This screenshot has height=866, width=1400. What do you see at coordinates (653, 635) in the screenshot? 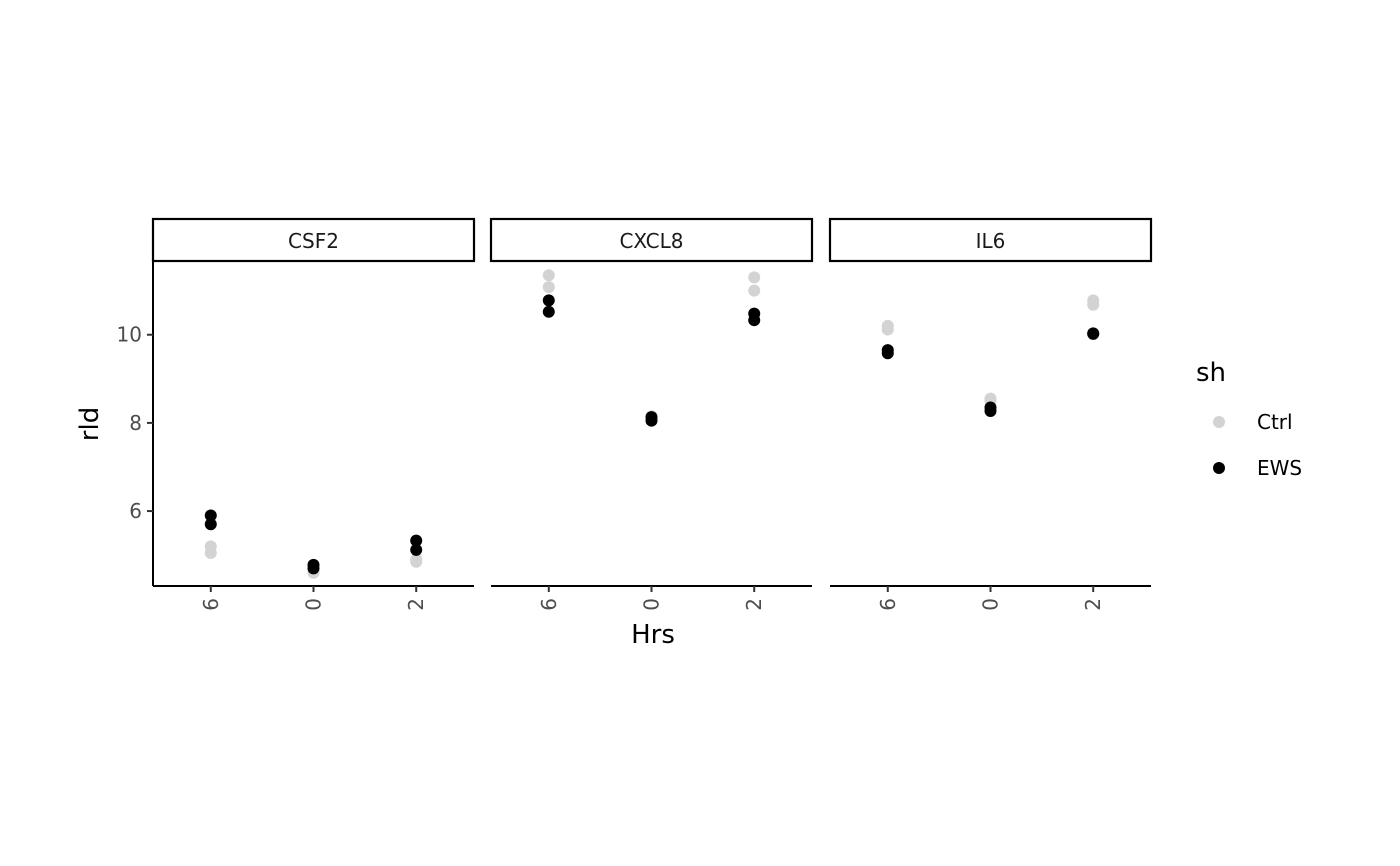
I see `x-axis-title: Hrs` at bounding box center [653, 635].